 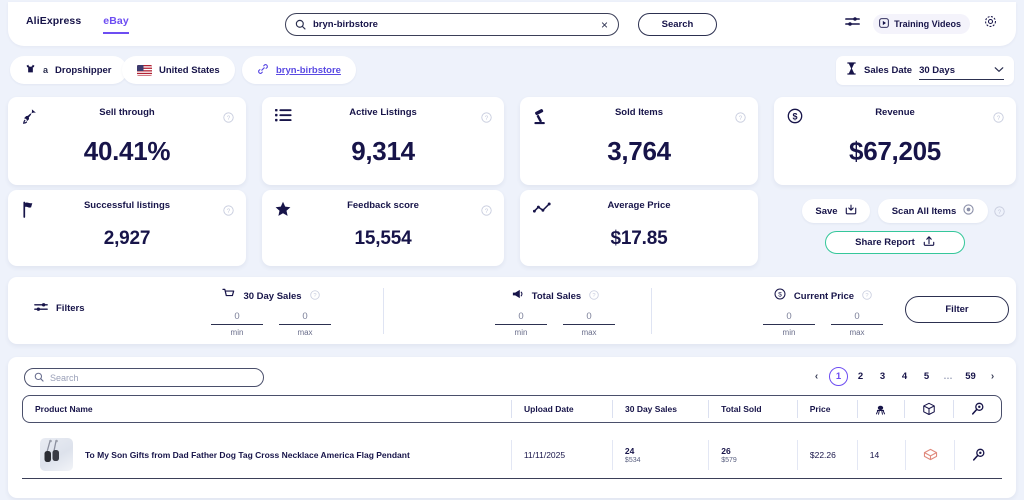 What do you see at coordinates (29, 119) in the screenshot?
I see `rocket-icon` at bounding box center [29, 119].